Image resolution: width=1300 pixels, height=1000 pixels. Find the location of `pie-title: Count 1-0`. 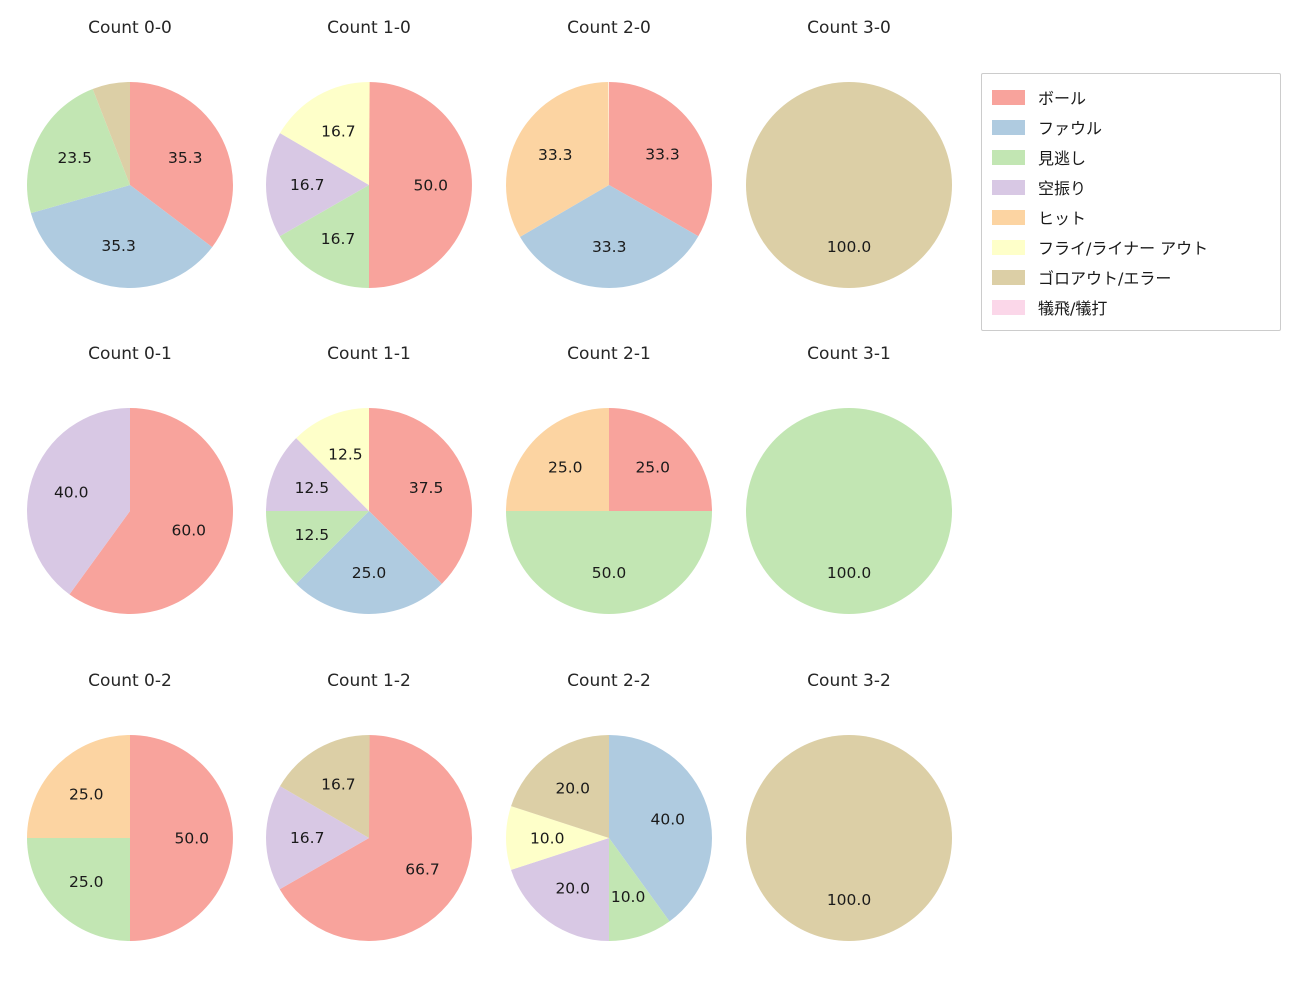

pie-title: Count 1-0 is located at coordinates (369, 28).